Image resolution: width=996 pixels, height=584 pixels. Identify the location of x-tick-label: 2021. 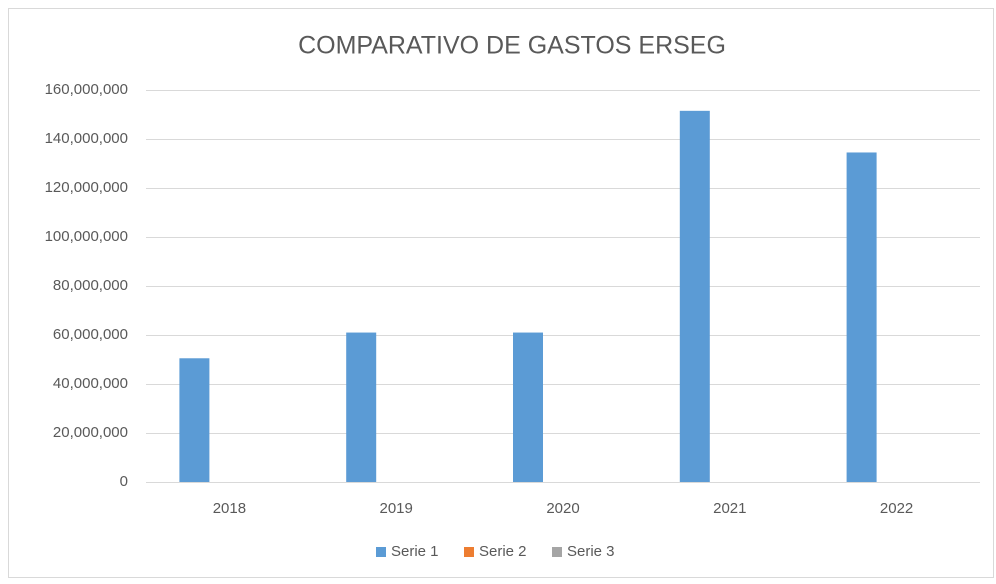
(729, 508).